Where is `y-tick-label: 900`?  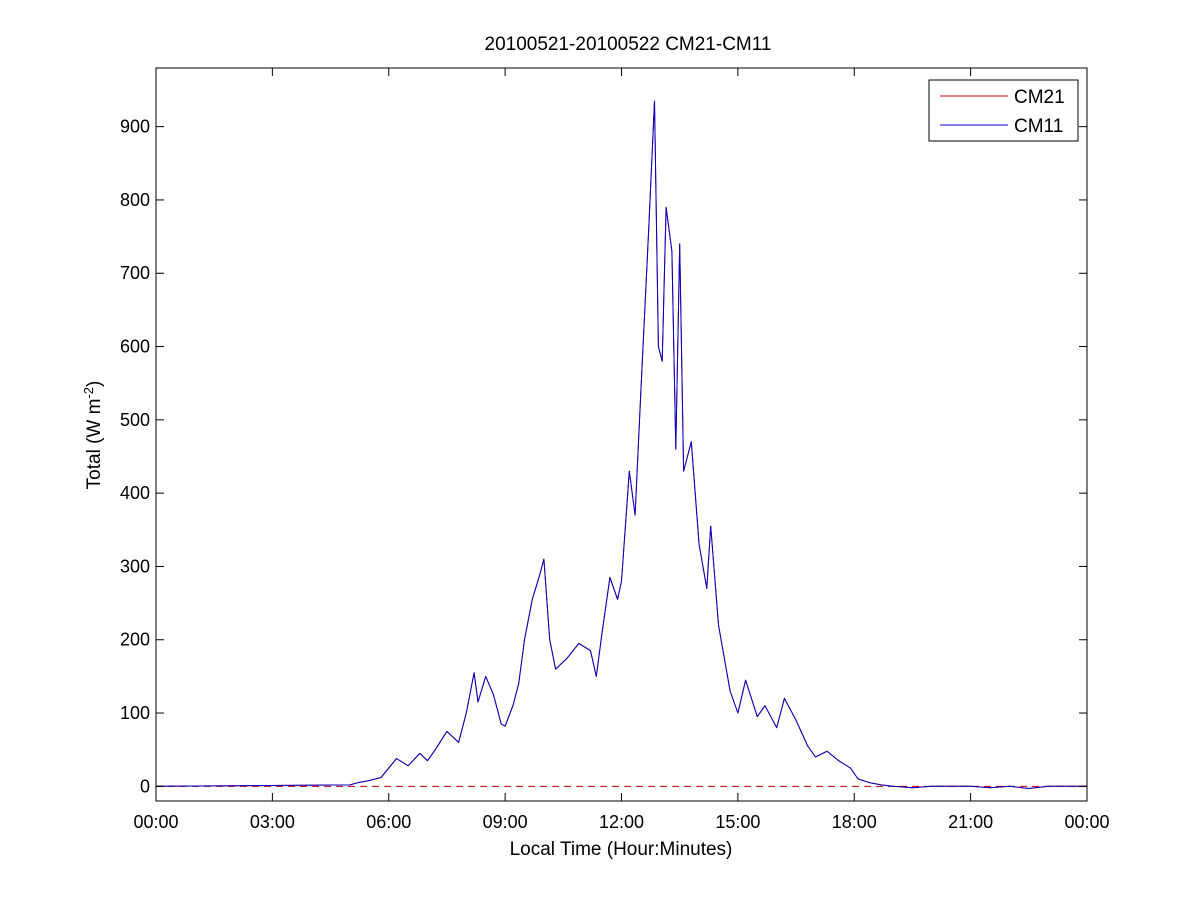 y-tick-label: 900 is located at coordinates (135, 127).